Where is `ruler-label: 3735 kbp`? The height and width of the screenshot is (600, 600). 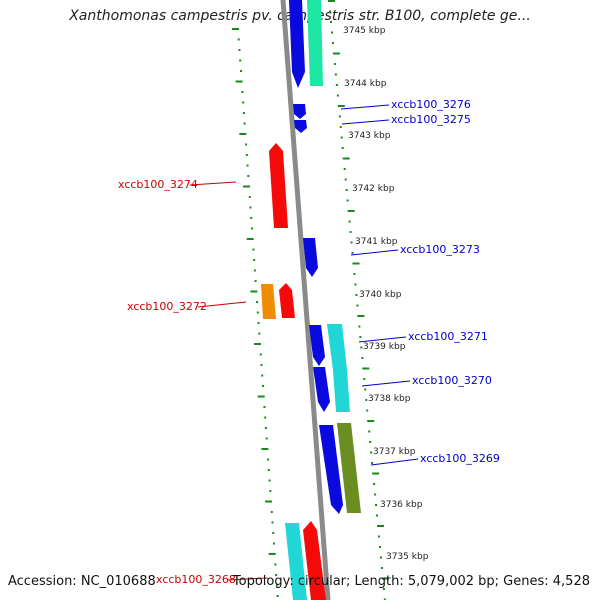 ruler-label: 3735 kbp is located at coordinates (407, 557).